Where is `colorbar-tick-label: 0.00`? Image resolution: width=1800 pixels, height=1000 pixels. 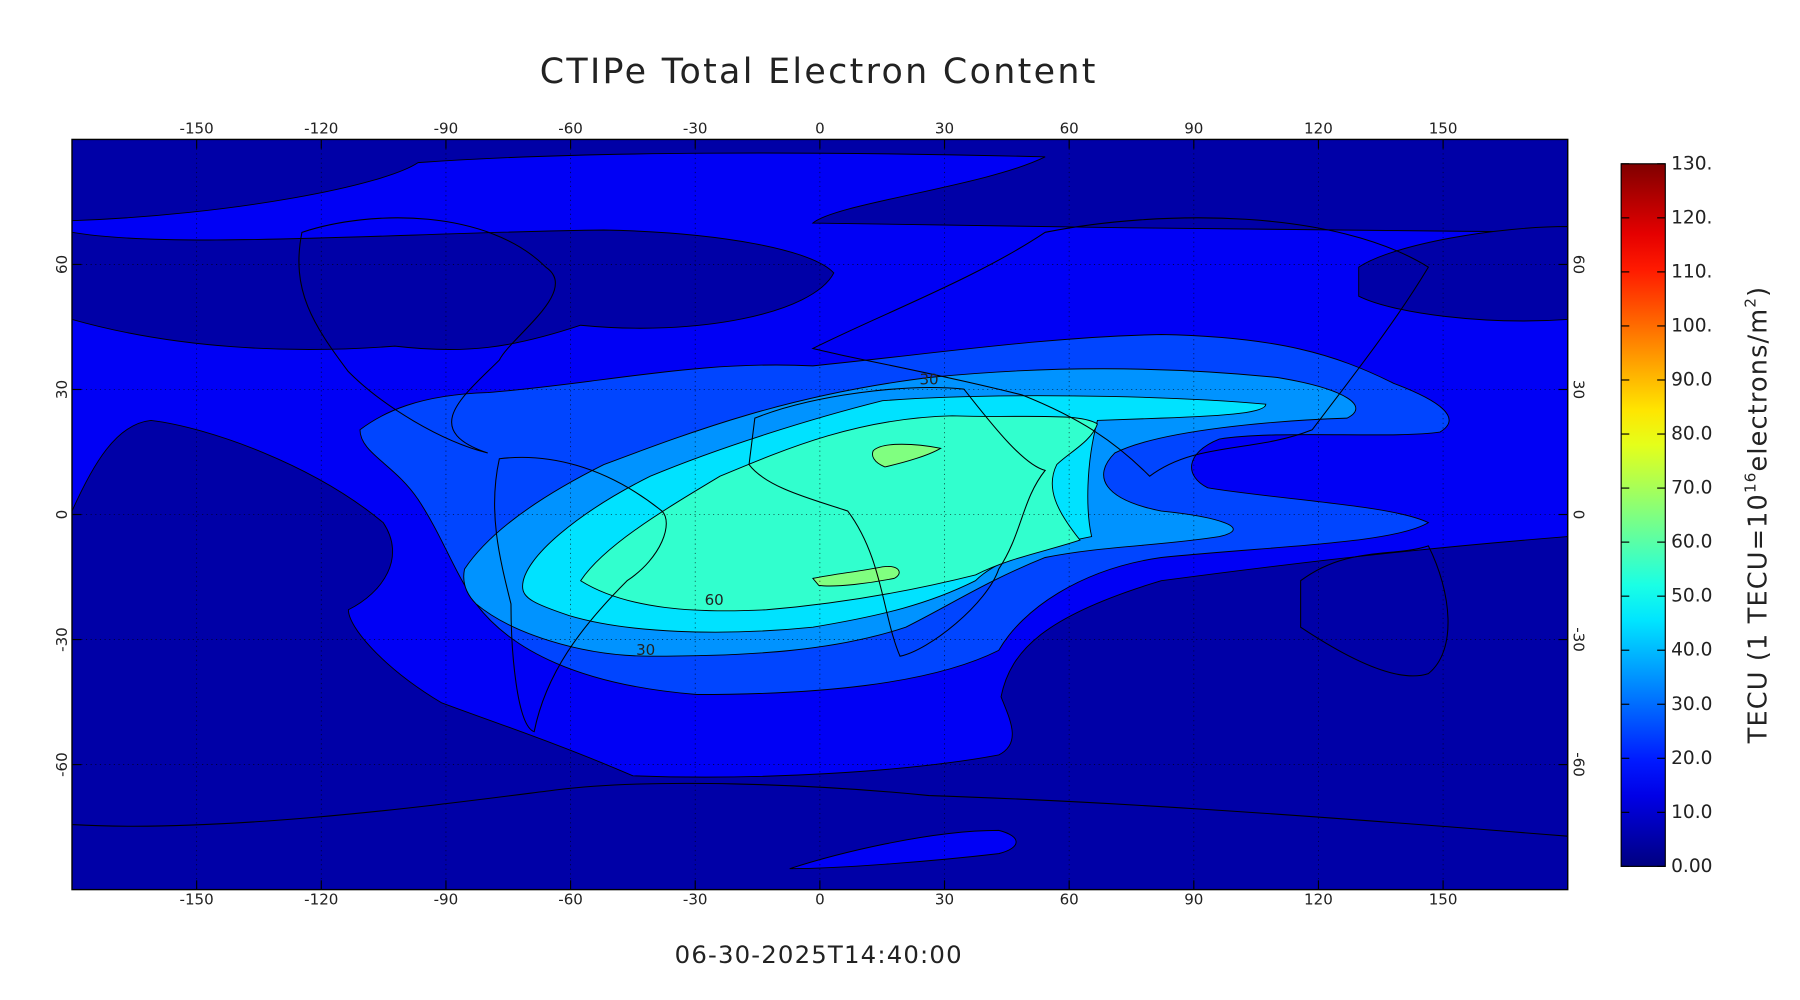 colorbar-tick-label: 0.00 is located at coordinates (1691, 866).